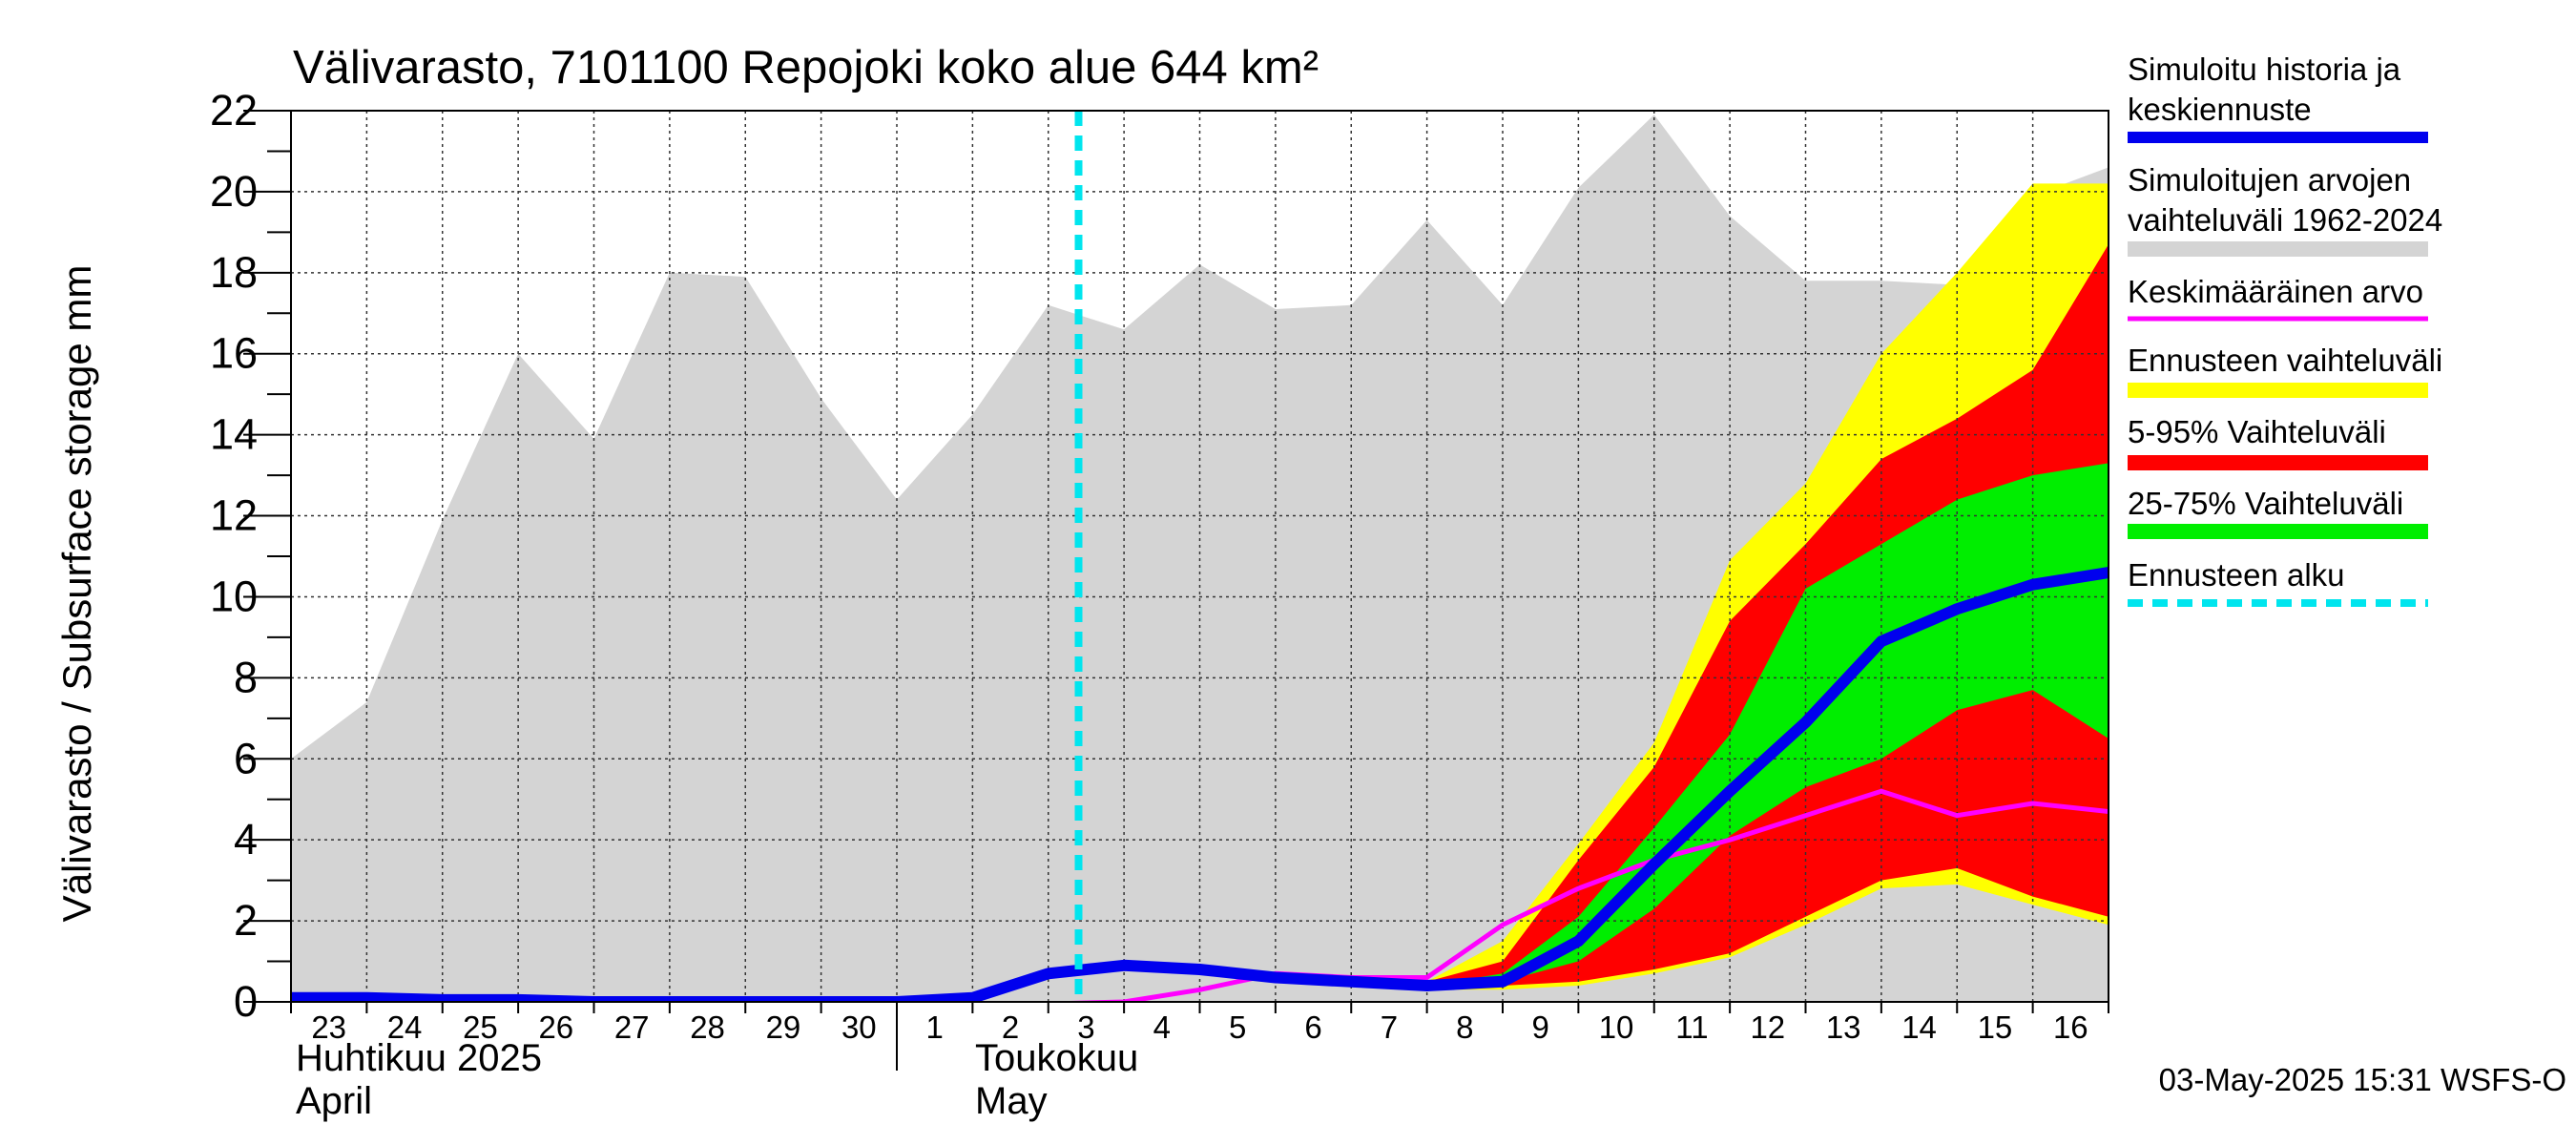 The image size is (2576, 1145). What do you see at coordinates (2362, 1079) in the screenshot?
I see `footer-timestamp: 03-May-2025 15:31 WSFS-O` at bounding box center [2362, 1079].